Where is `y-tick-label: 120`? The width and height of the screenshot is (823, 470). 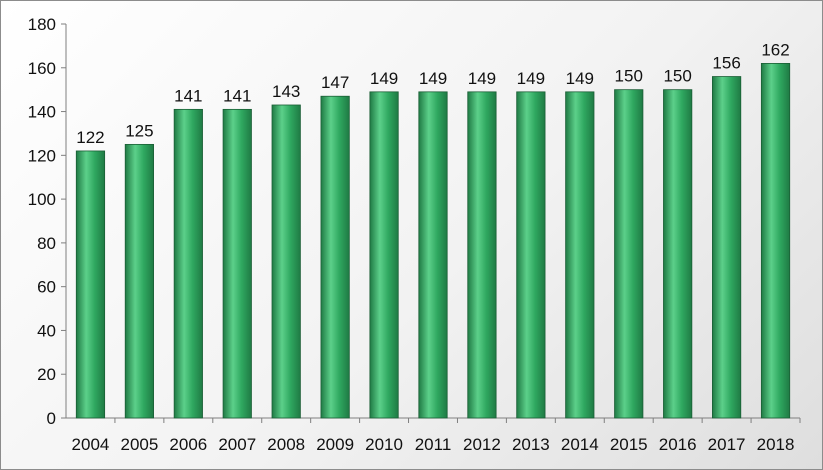
y-tick-label: 120 is located at coordinates (42, 155).